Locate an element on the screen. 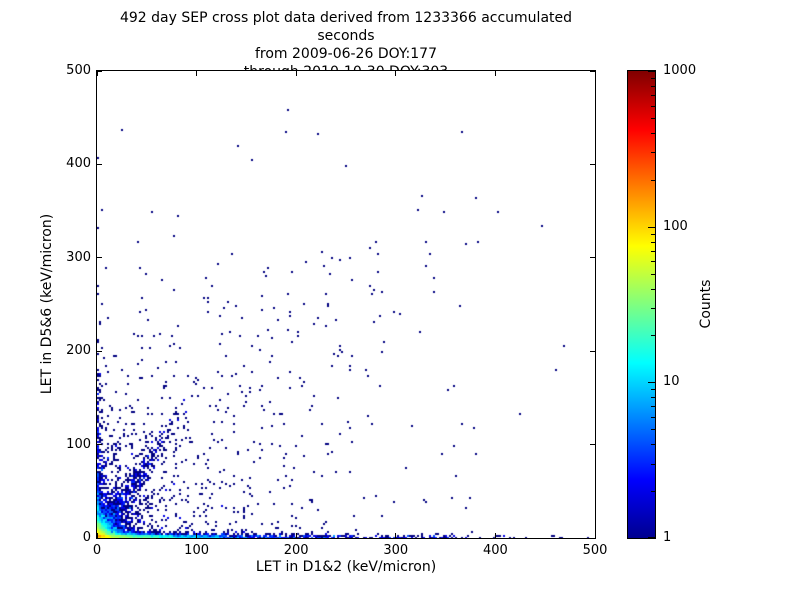 The width and height of the screenshot is (800, 600). chart-title-line2: from 2009-06-26 DOY:177 is located at coordinates (345, 54).